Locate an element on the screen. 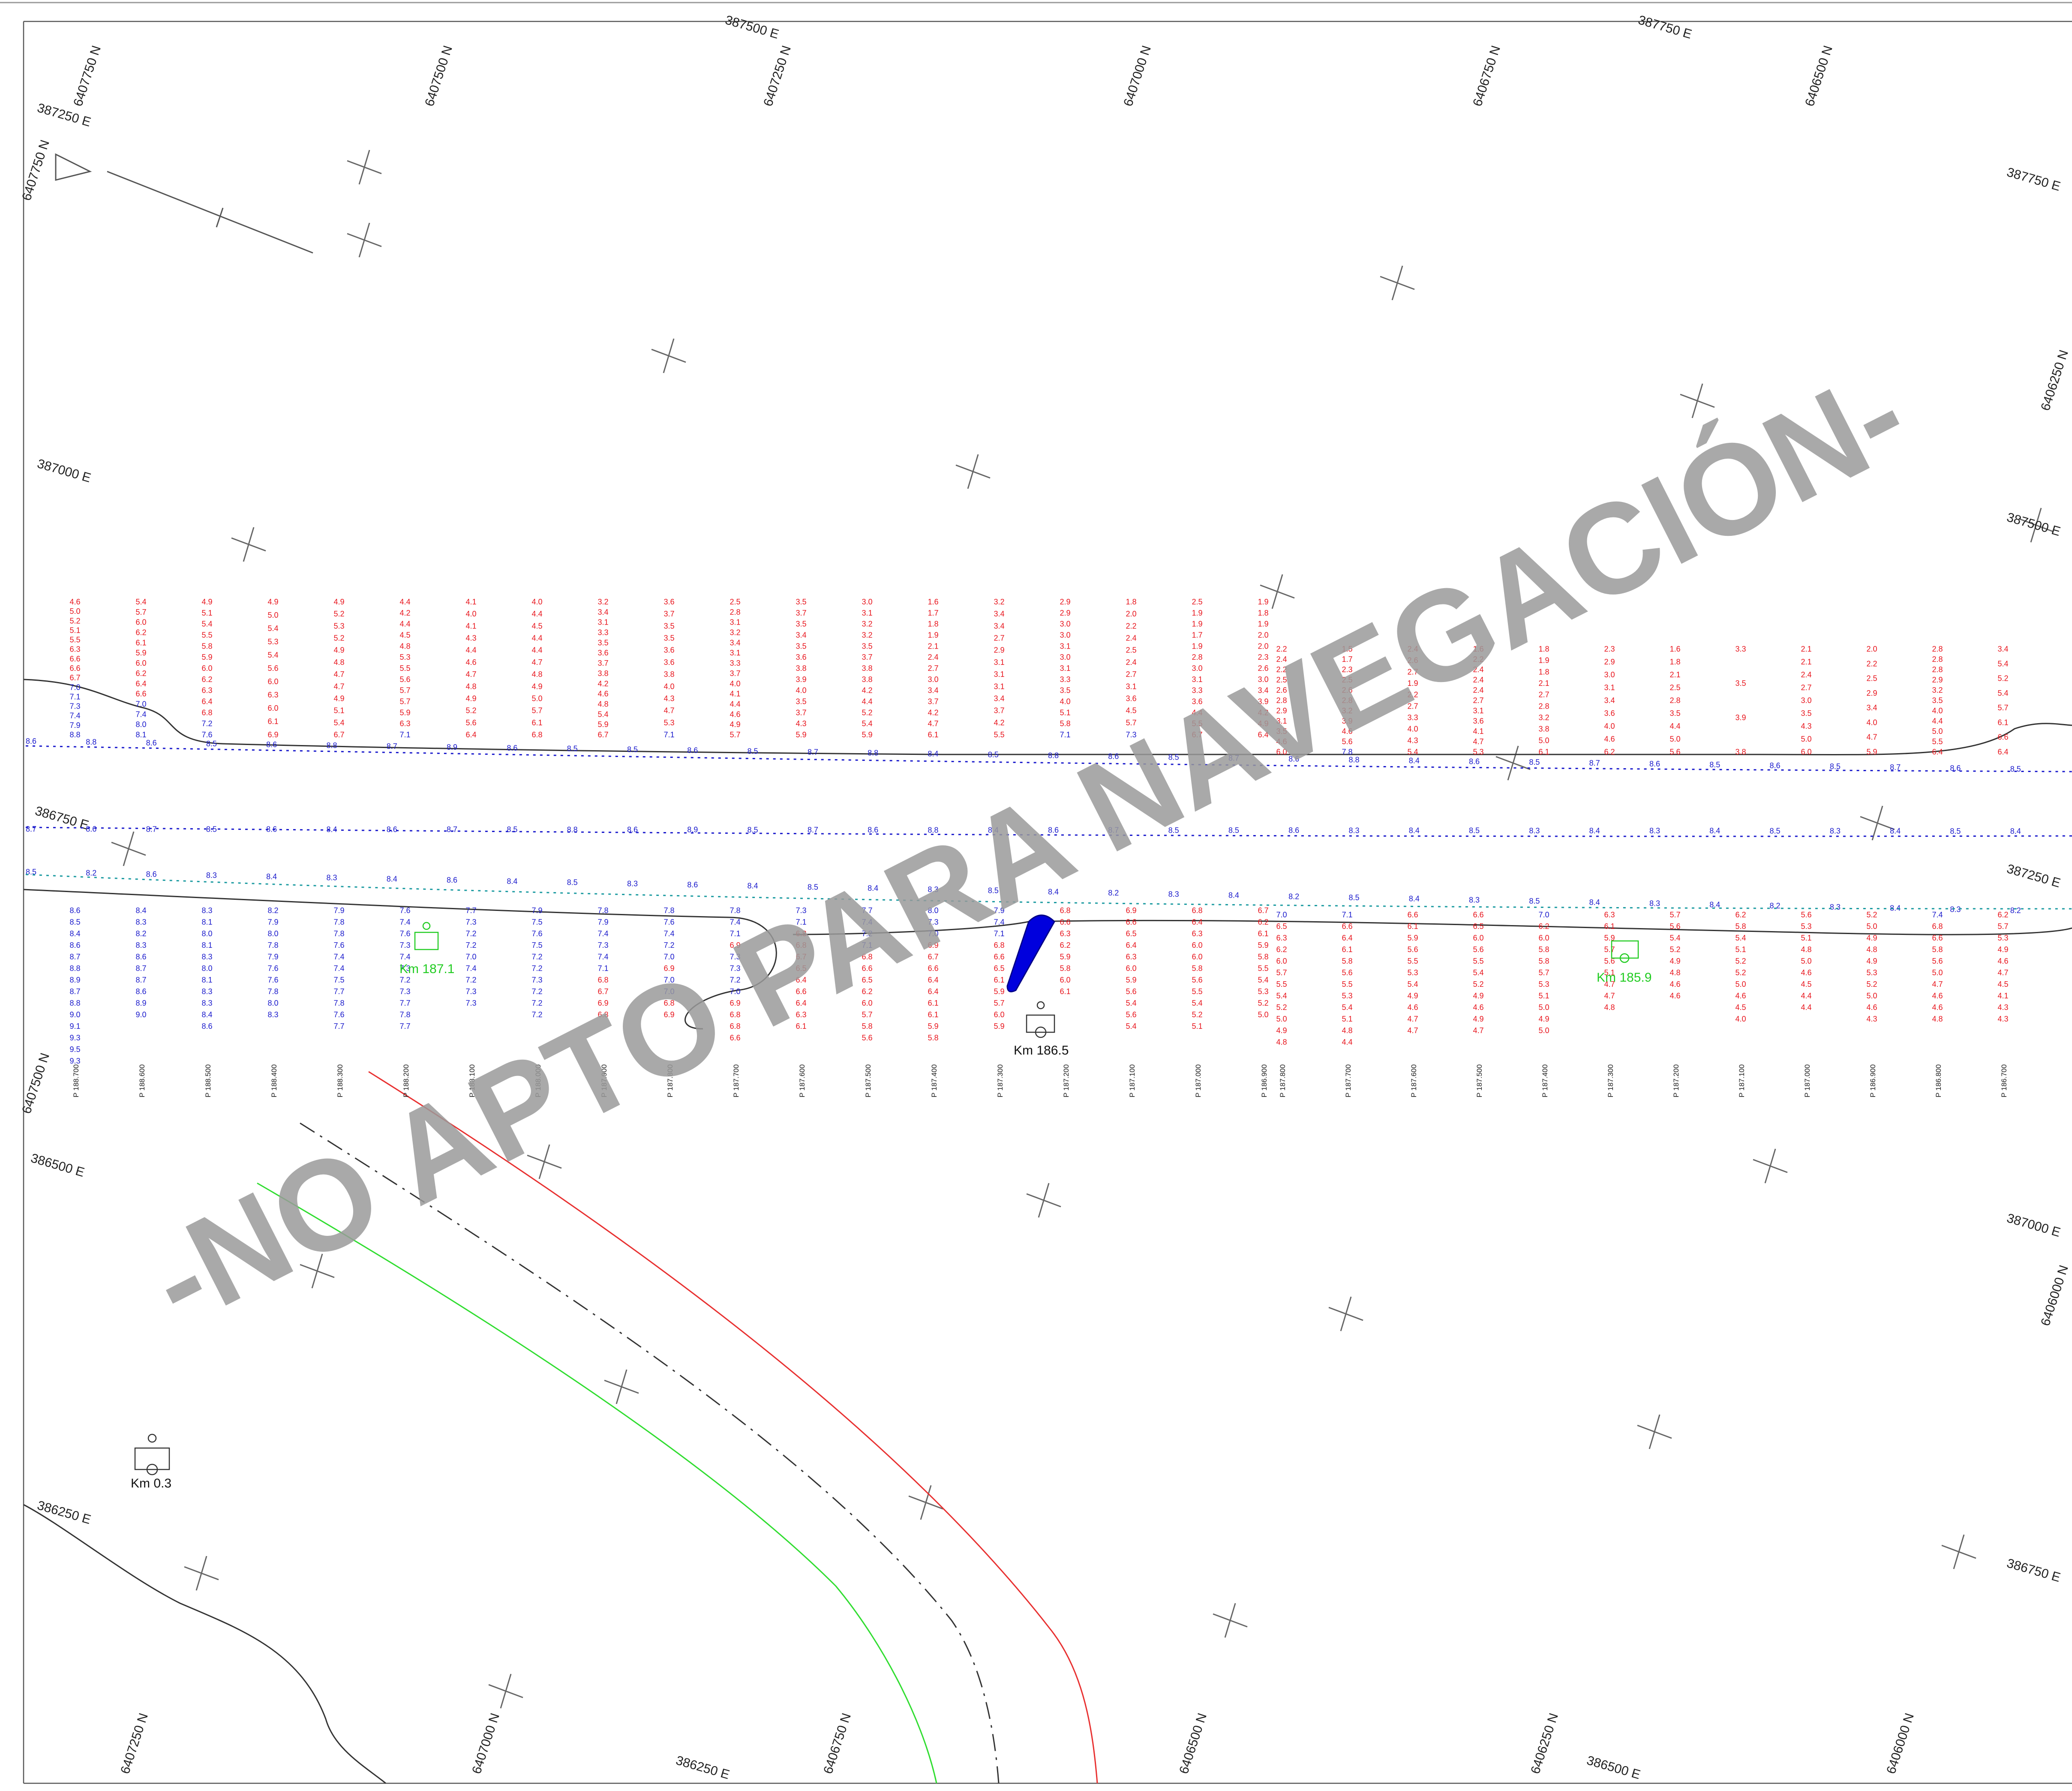  sounding: 4.4 is located at coordinates (537, 614).